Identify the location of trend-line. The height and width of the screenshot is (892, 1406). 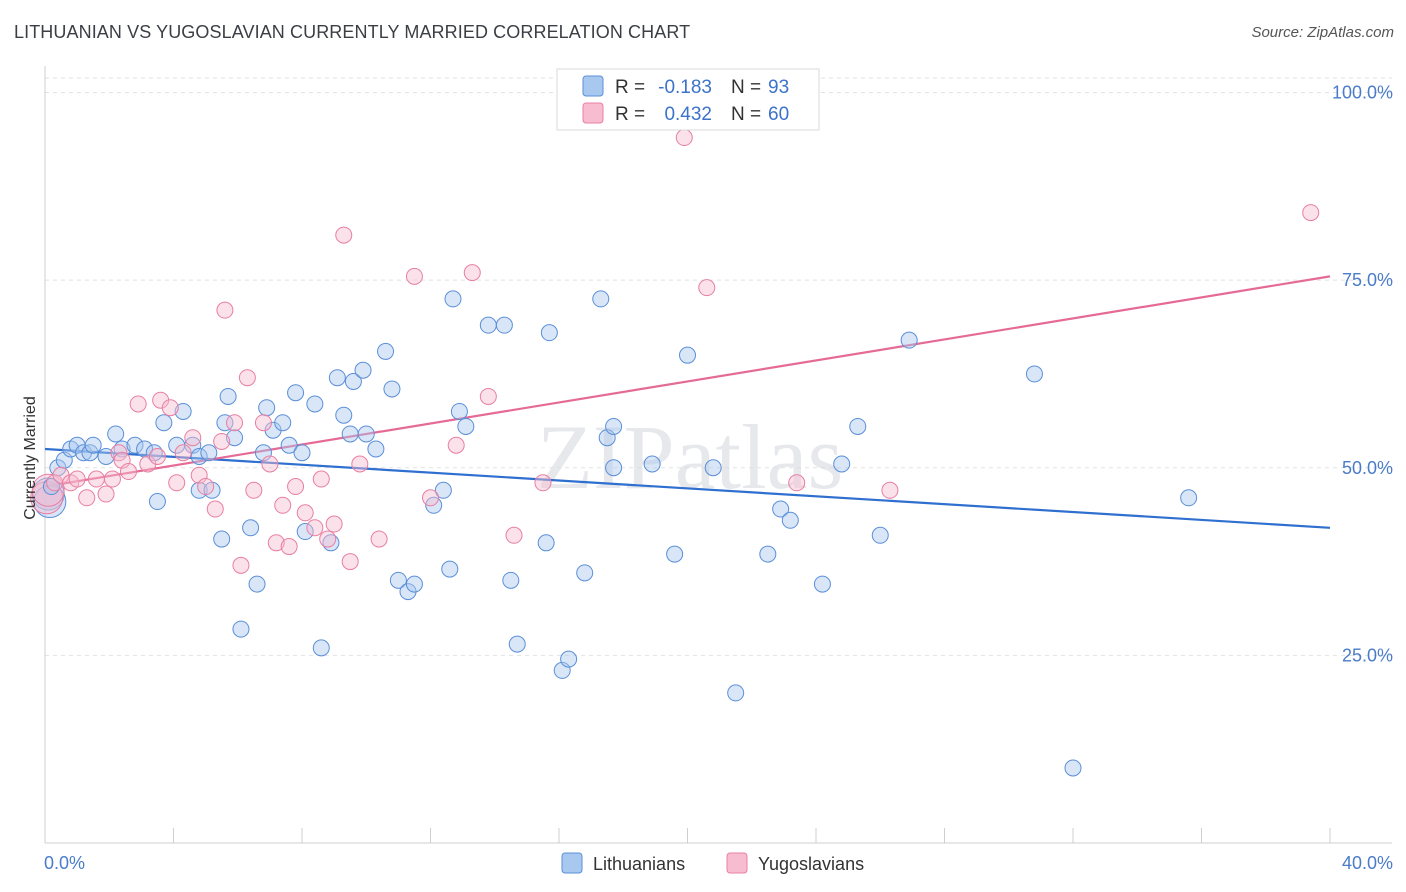
(687, 488).